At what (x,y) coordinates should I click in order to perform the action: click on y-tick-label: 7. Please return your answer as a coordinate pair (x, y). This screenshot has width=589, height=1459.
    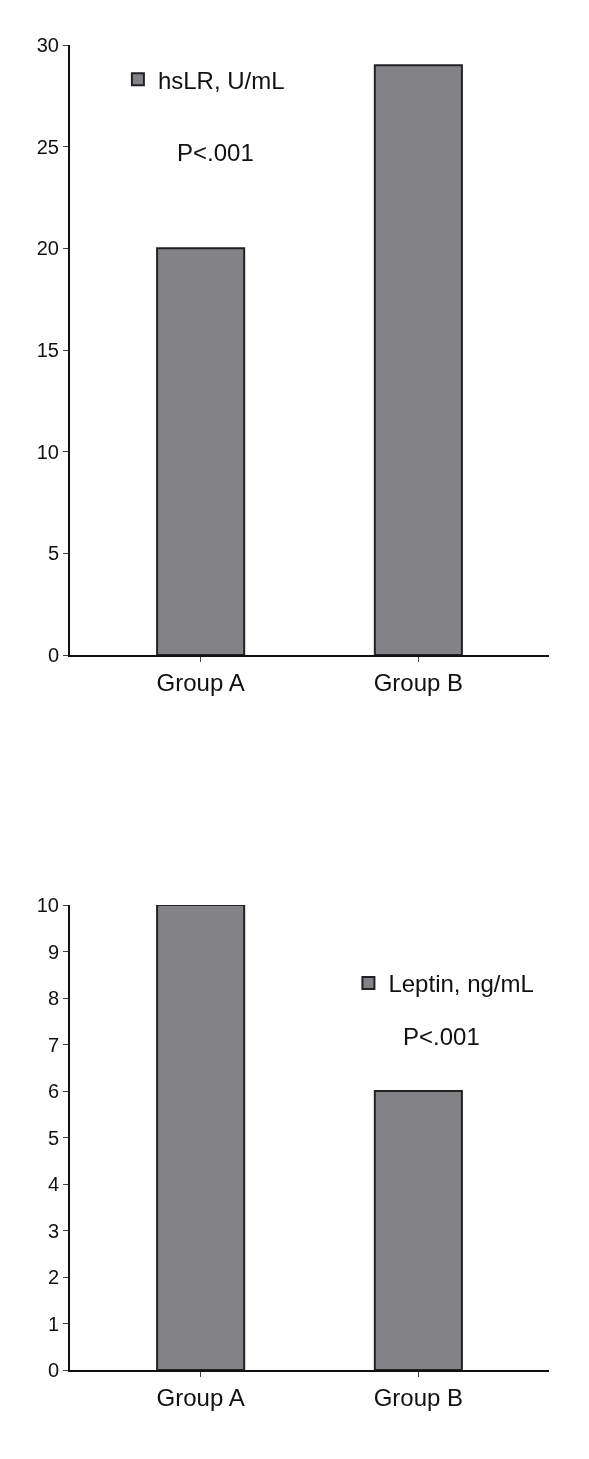
    Looking at the image, I should click on (53, 1044).